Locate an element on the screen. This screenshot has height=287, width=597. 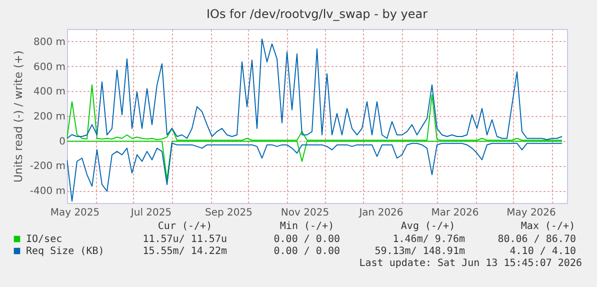
y-tick-label: 200 m is located at coordinates (49, 117).